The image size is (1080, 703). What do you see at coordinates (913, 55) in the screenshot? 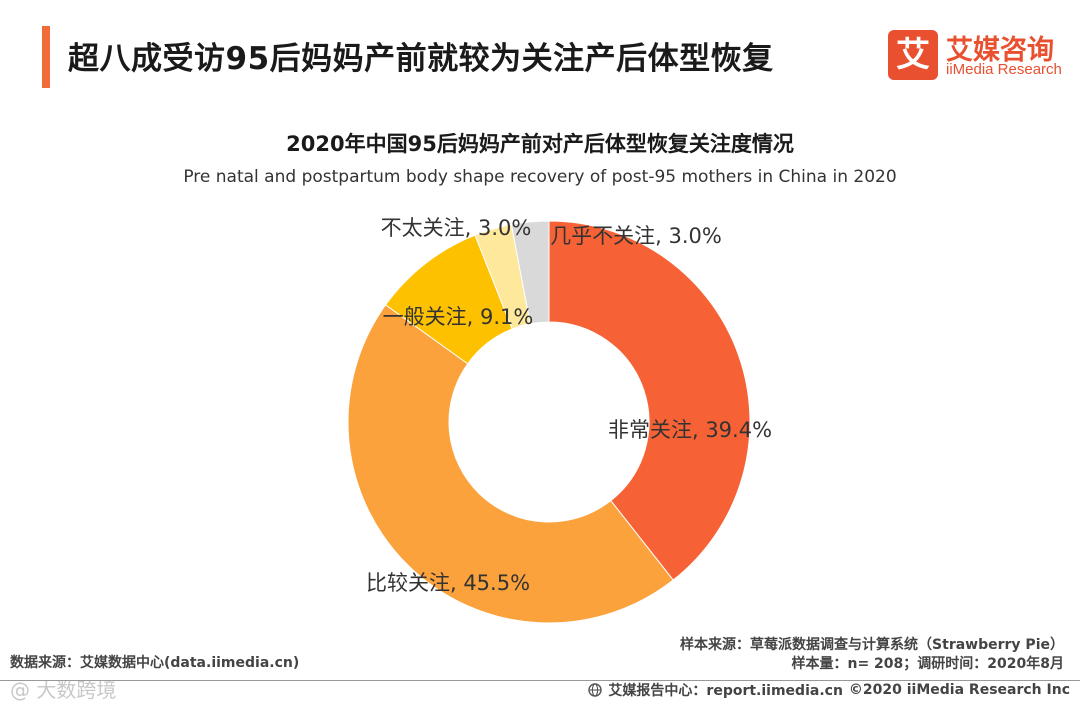
I see `logo-mark-icon: 艾` at bounding box center [913, 55].